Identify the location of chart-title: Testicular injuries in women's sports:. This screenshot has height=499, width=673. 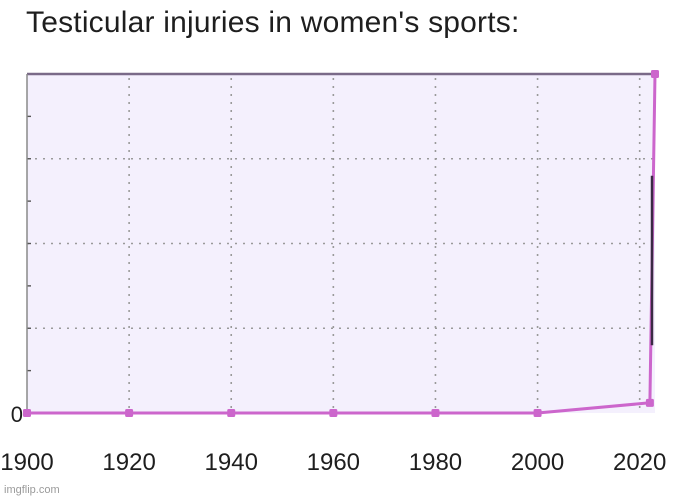
(273, 22).